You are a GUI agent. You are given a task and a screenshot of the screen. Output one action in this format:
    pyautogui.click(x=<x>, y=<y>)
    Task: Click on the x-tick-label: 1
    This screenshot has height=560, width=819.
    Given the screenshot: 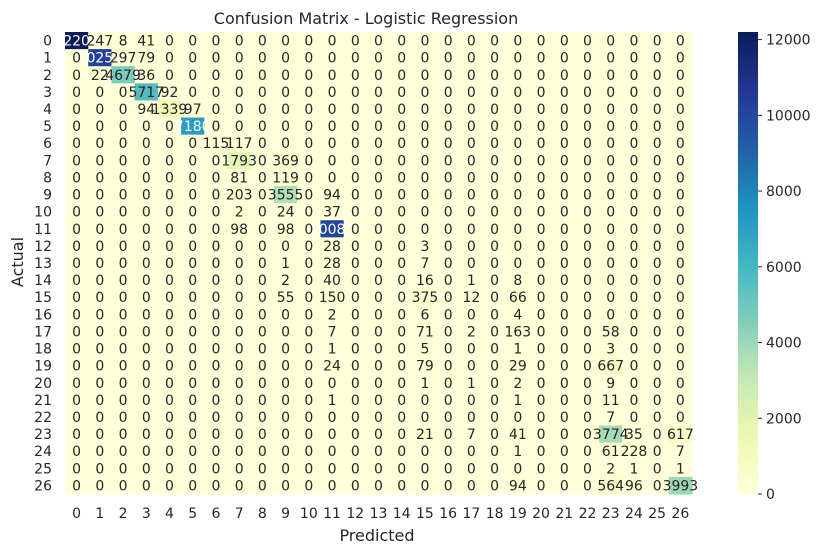 What is the action you would take?
    pyautogui.click(x=99, y=514)
    